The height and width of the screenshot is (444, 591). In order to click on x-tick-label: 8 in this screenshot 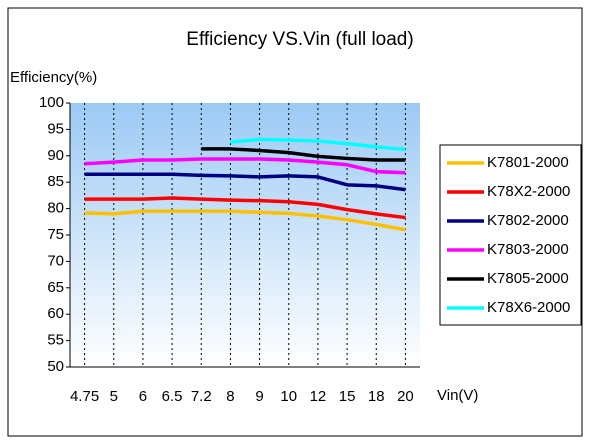, I will do `click(230, 396)`.